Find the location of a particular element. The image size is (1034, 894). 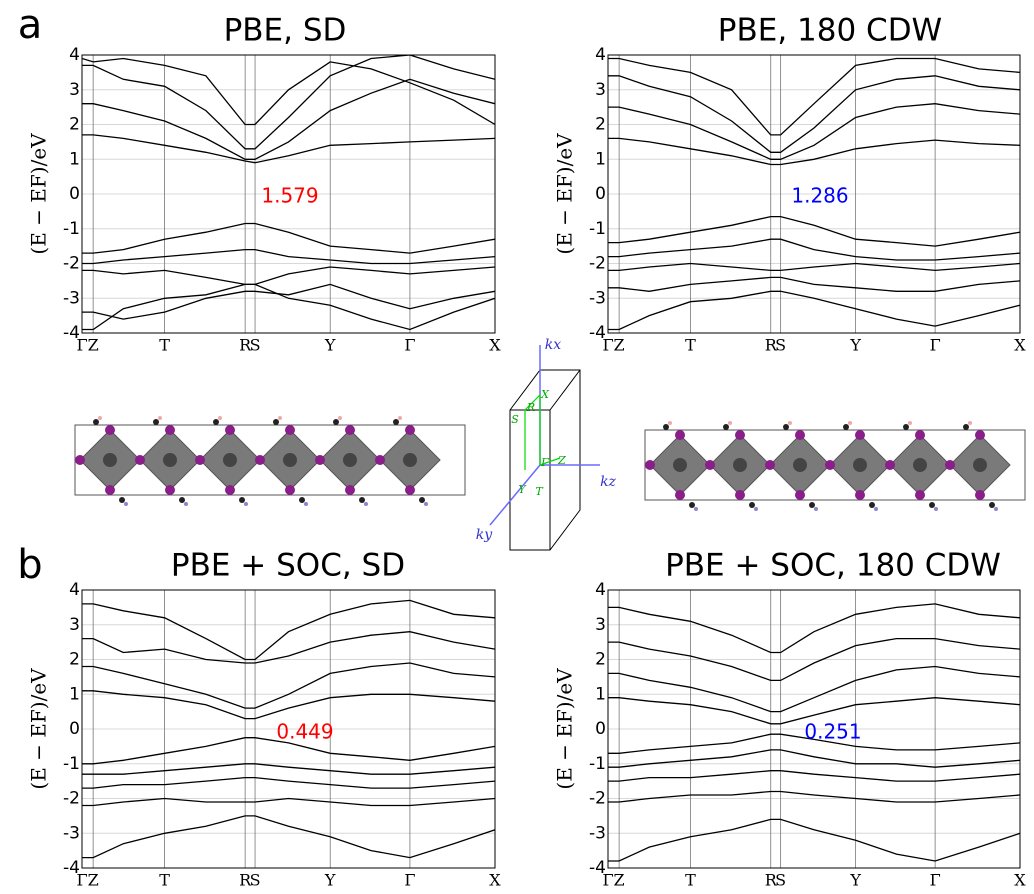

crystal-structure-sd is located at coordinates (270, 461).